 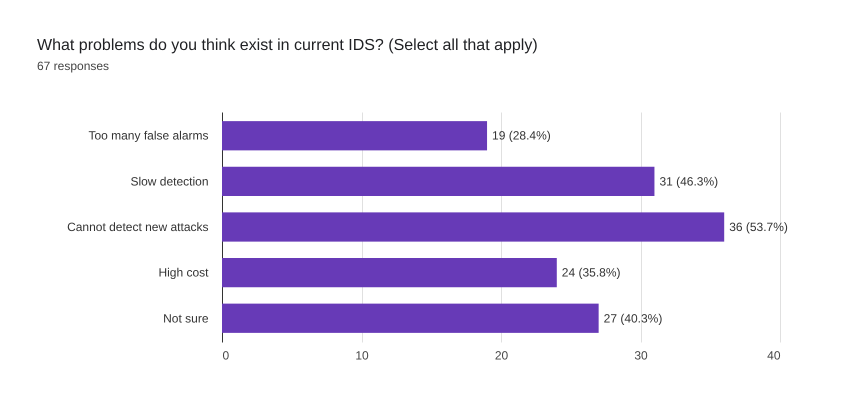 I want to click on data-label: 24 (35.8%), so click(x=591, y=273).